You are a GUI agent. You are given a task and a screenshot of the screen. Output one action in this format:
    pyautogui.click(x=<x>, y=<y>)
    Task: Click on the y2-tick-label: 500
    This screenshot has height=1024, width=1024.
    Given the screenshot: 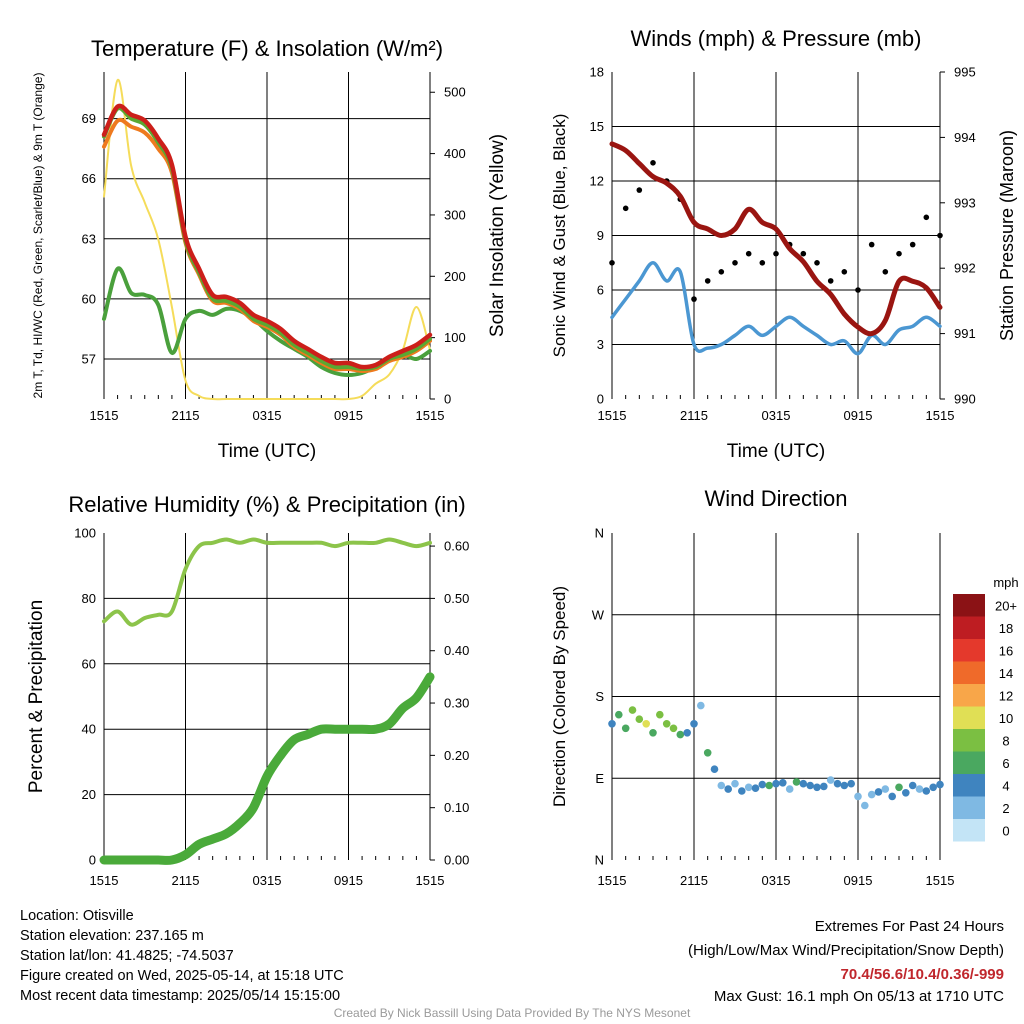 What is the action you would take?
    pyautogui.click(x=455, y=92)
    